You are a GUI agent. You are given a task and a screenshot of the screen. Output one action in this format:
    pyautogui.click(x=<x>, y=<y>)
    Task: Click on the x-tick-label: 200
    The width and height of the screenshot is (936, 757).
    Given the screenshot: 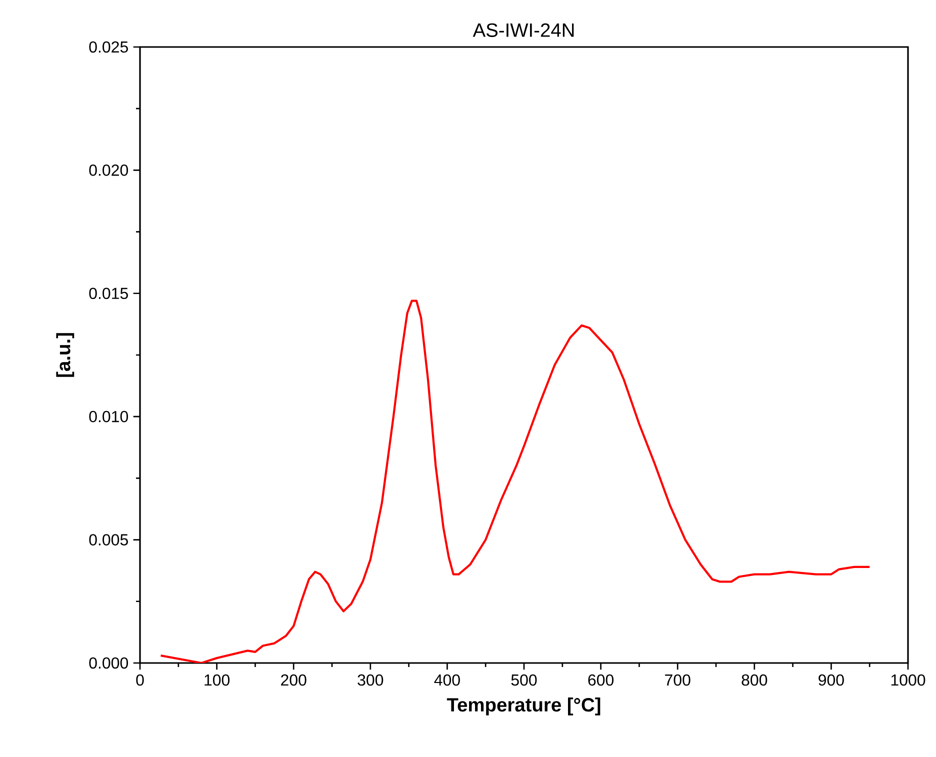 What is the action you would take?
    pyautogui.click(x=293, y=680)
    